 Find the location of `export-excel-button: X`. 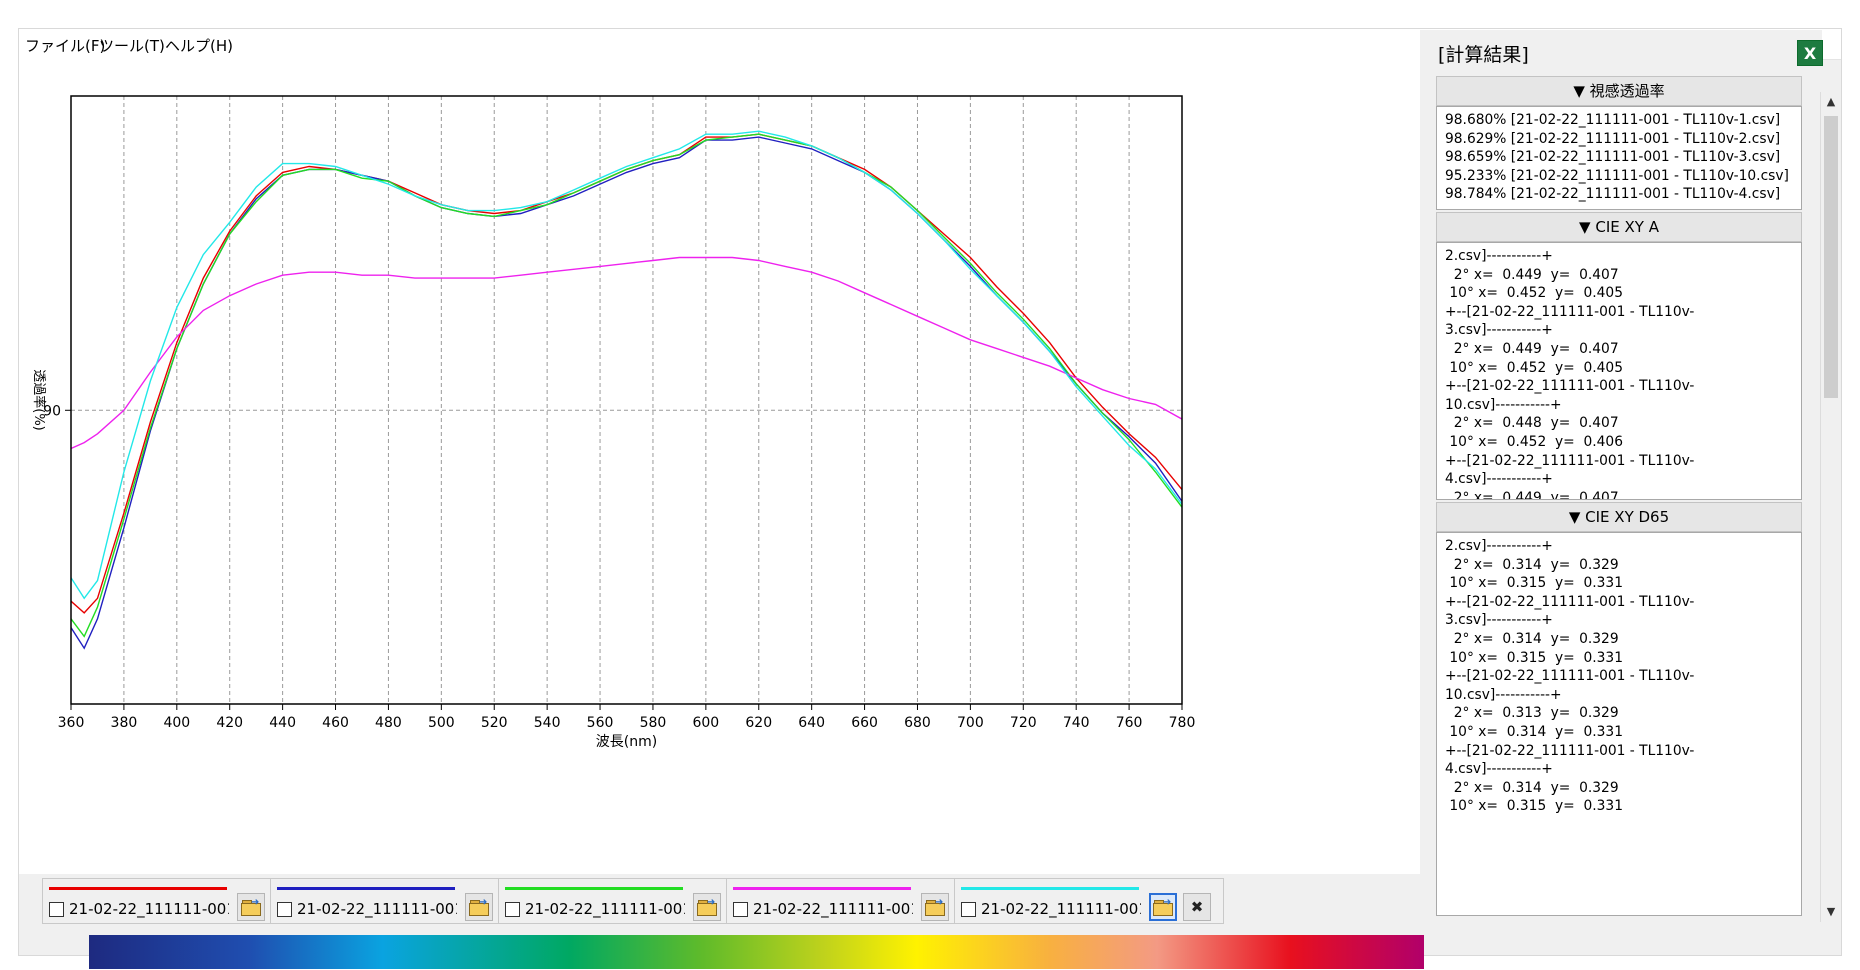

export-excel-button: X is located at coordinates (1810, 53).